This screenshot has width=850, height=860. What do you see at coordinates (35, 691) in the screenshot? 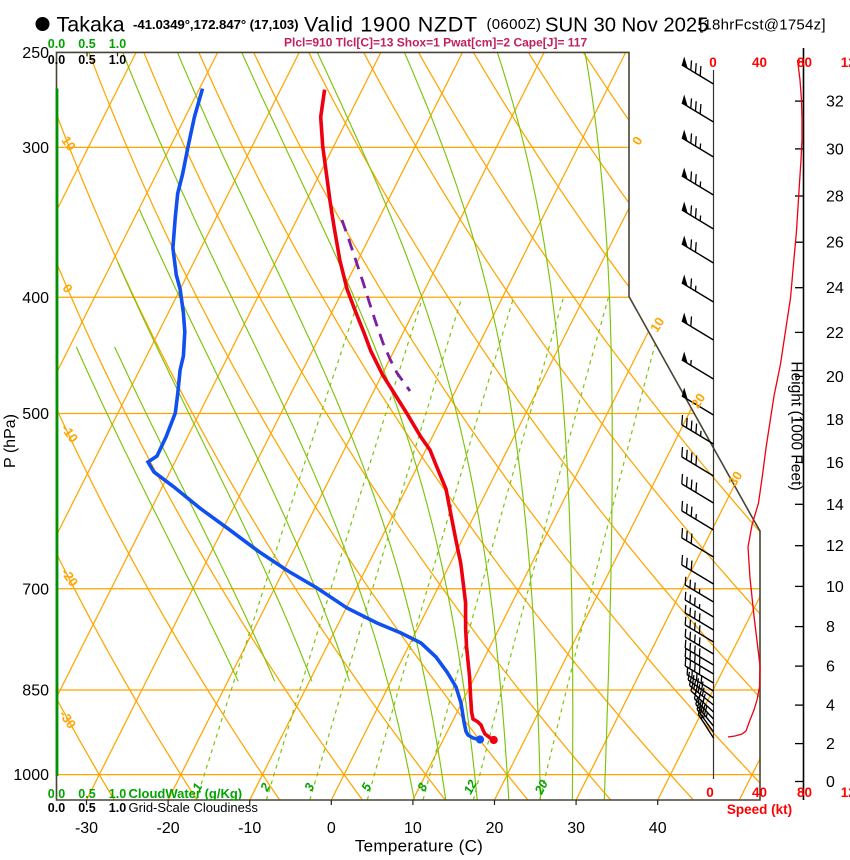
I see `svg-text: 850` at bounding box center [35, 691].